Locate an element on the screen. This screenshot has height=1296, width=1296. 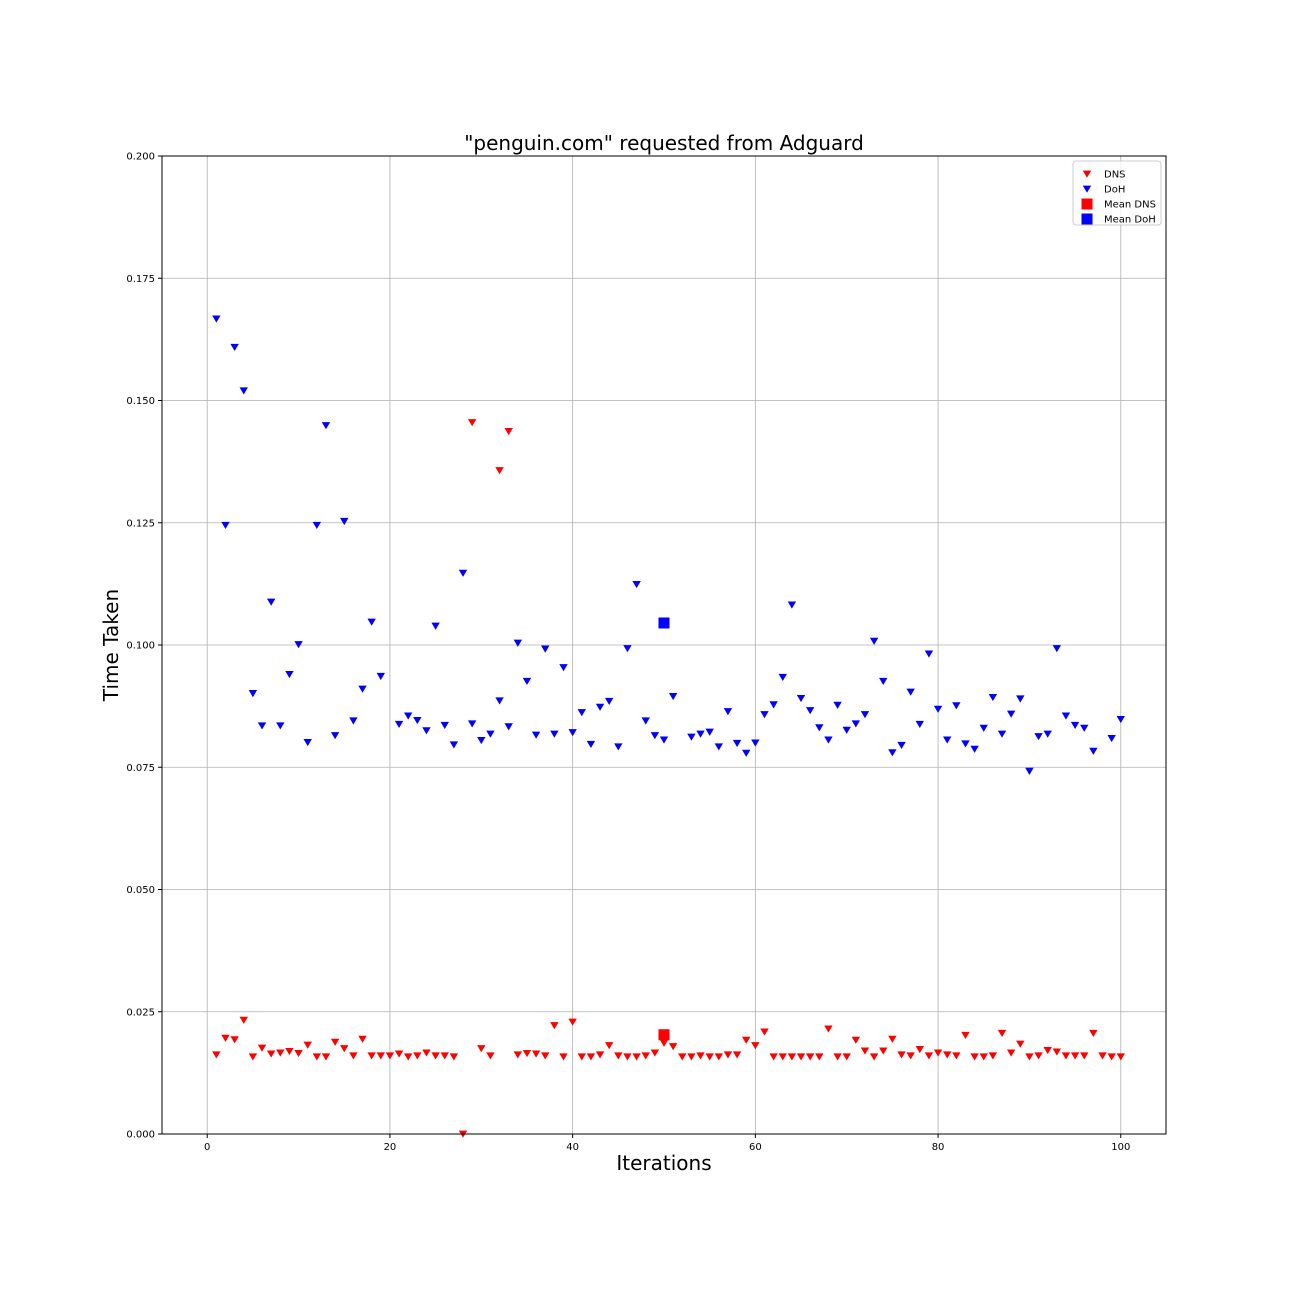
x-tick-label: 20 is located at coordinates (390, 1147).